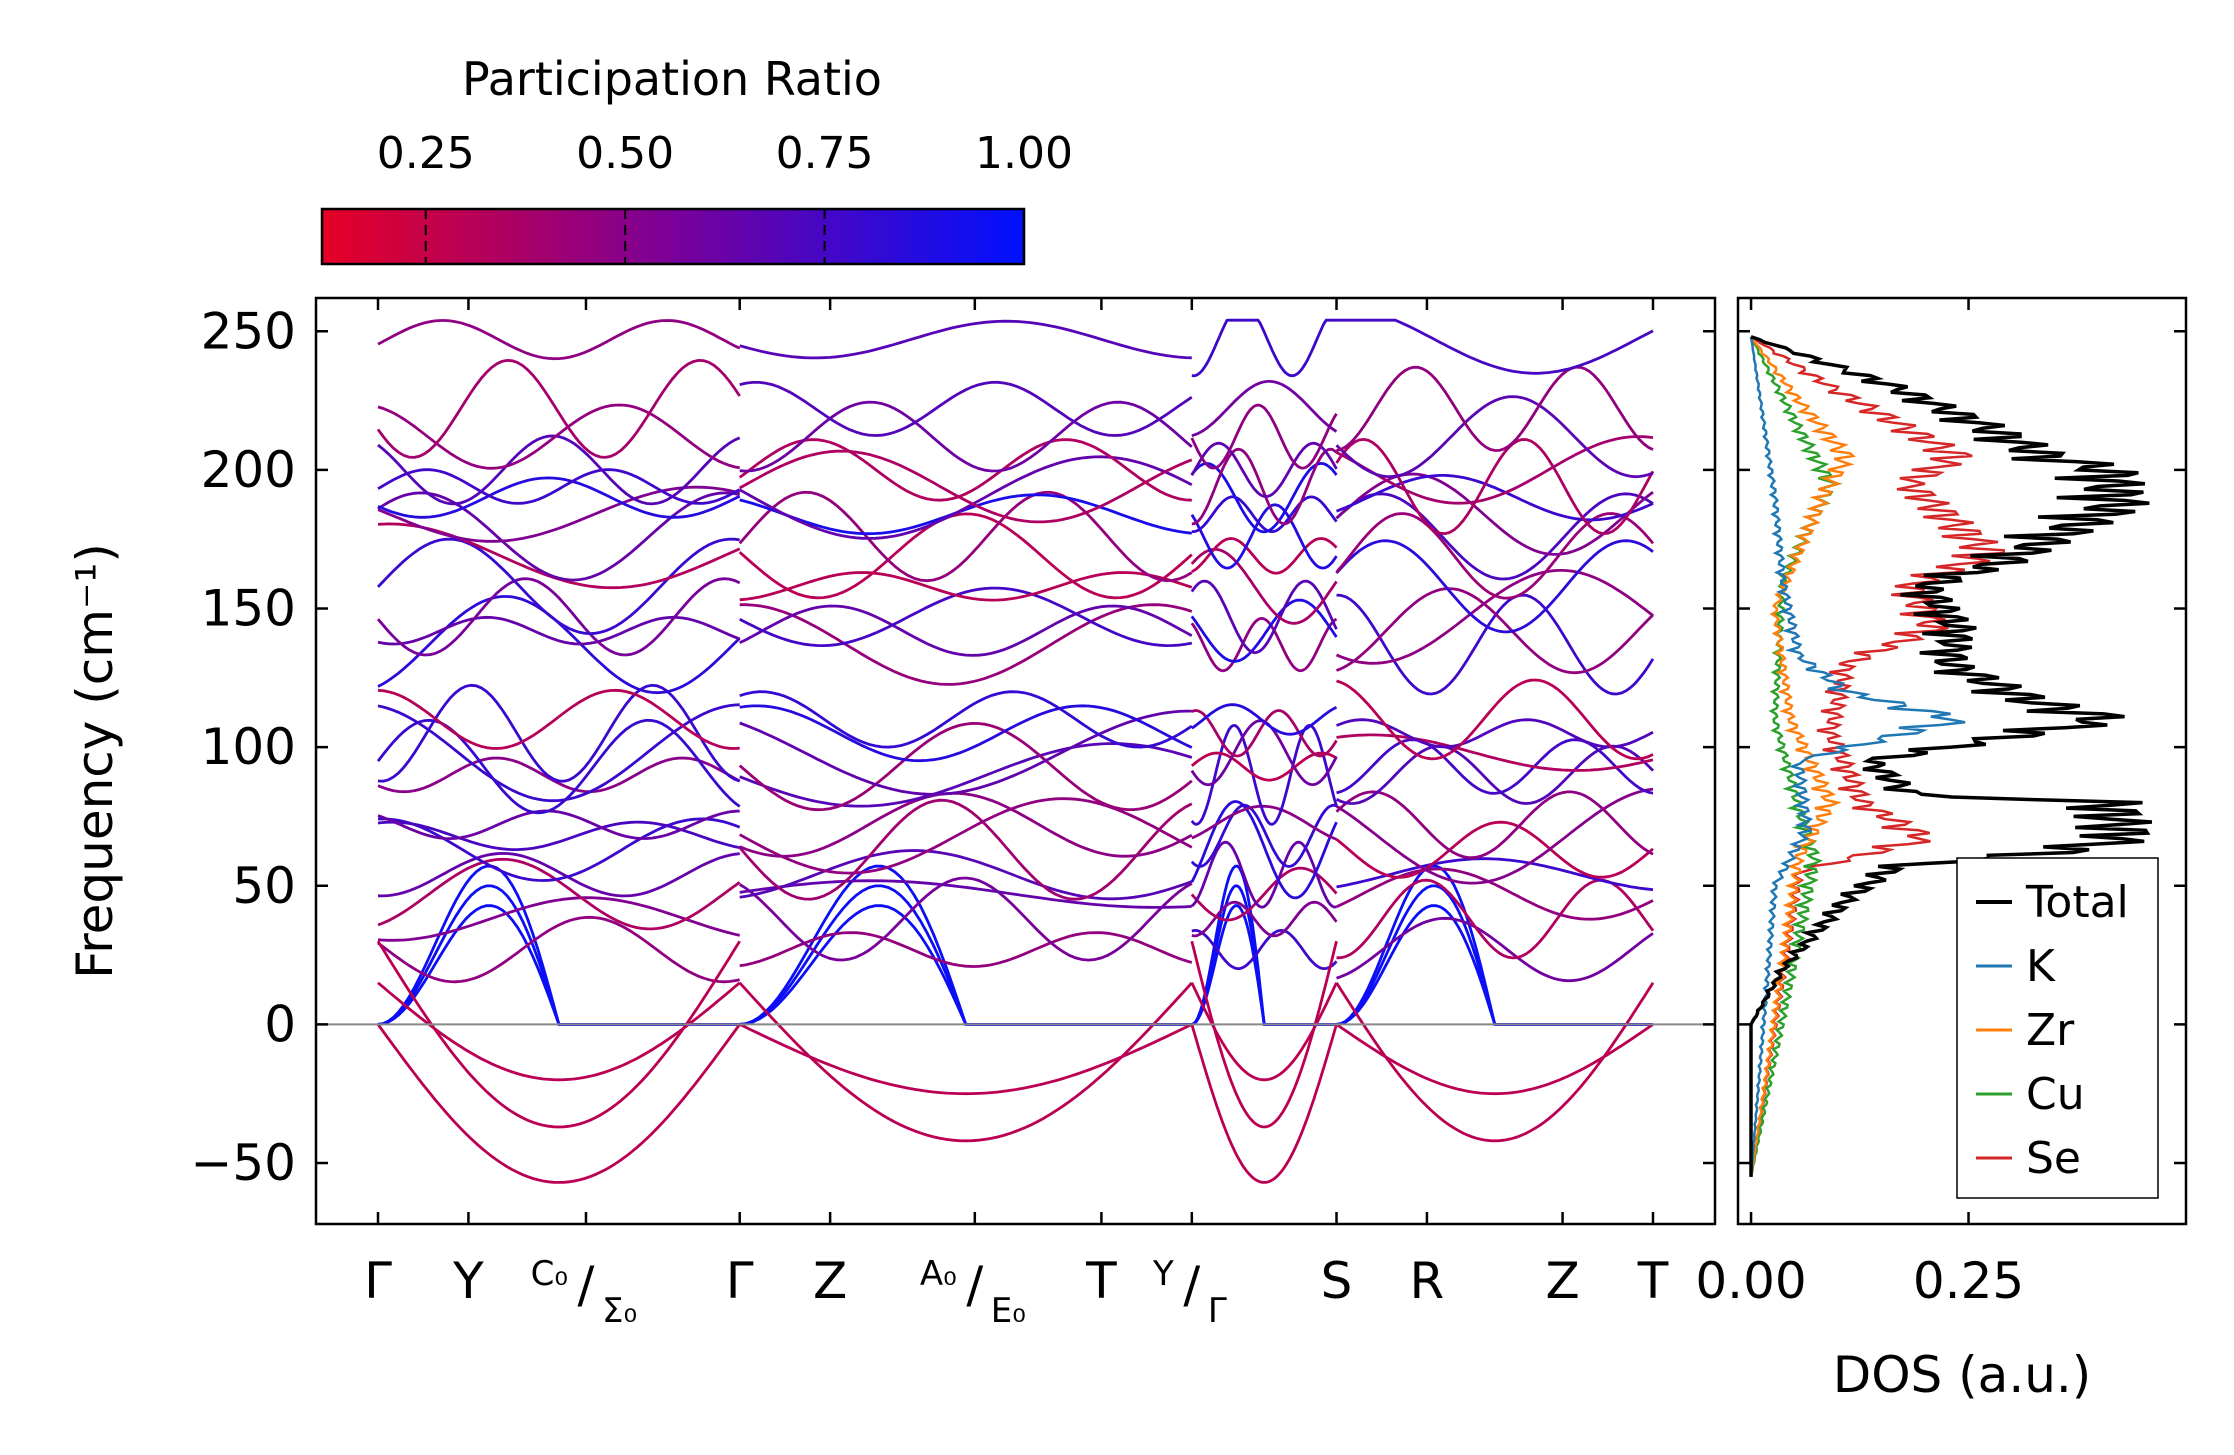  What do you see at coordinates (2055, 1094) in the screenshot?
I see `legend-label: Cu` at bounding box center [2055, 1094].